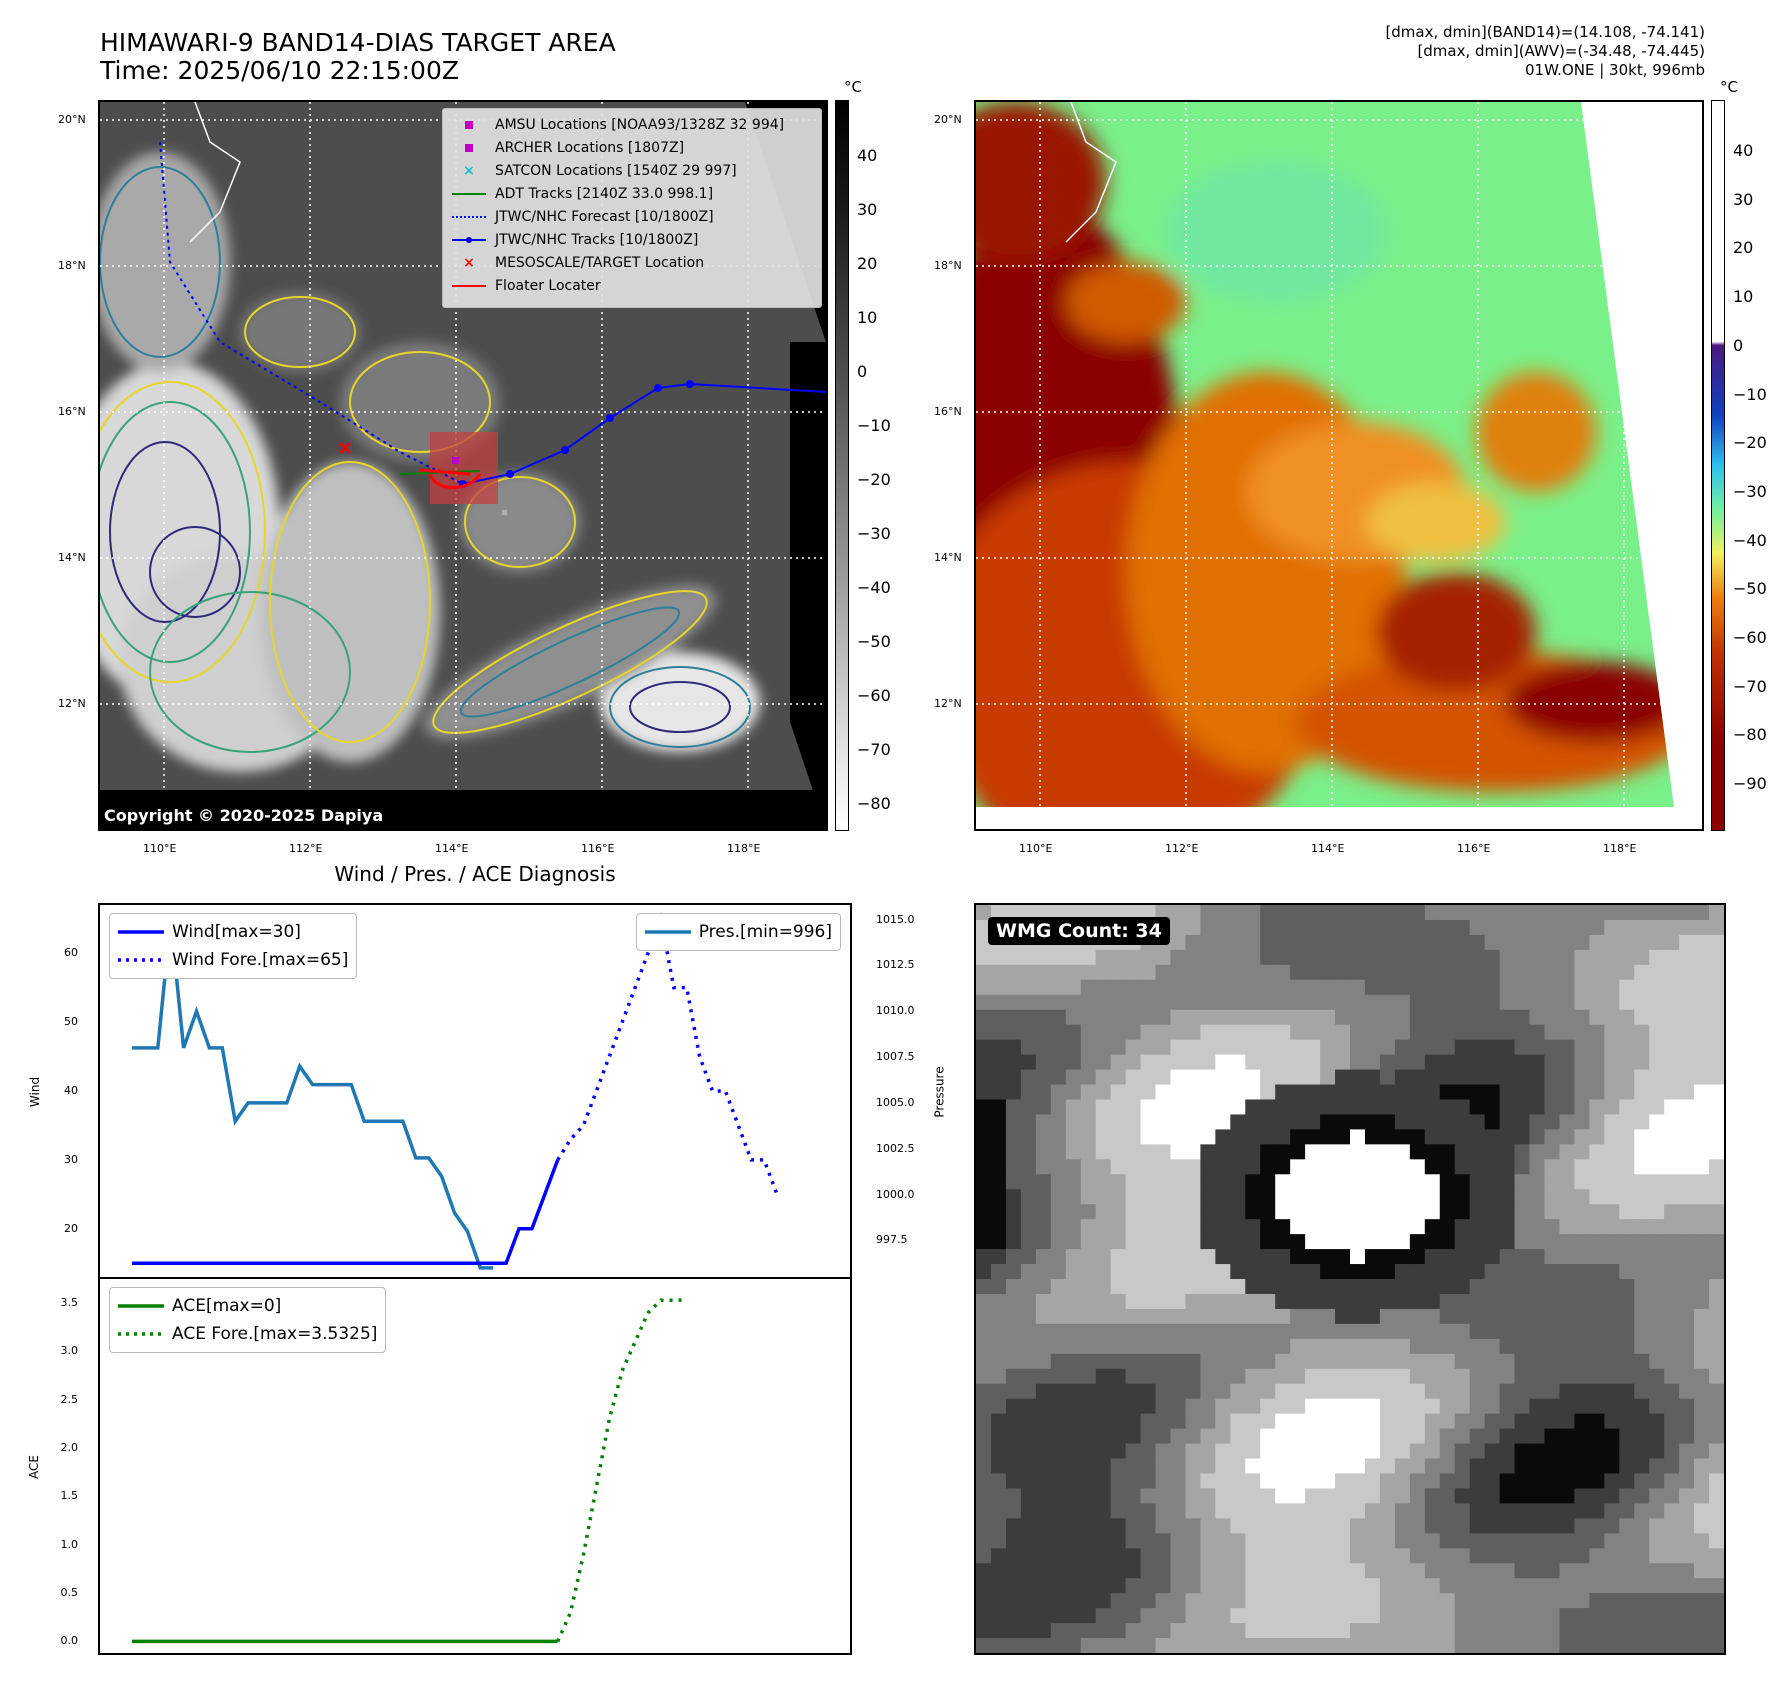 The width and height of the screenshot is (1792, 1690). Describe the element at coordinates (616, 170) in the screenshot. I see `legend-label: SATCON Locations [1540Z 29 997]` at that location.